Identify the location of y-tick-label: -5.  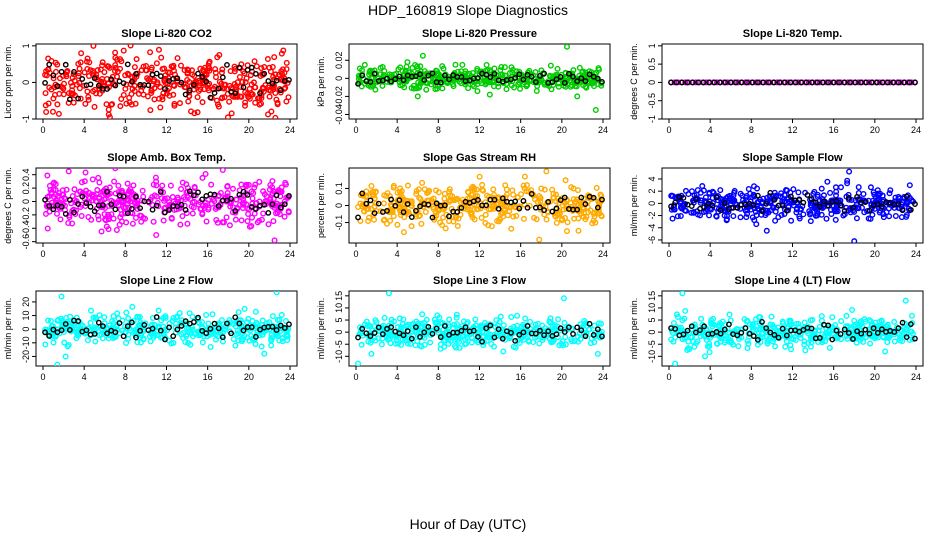
(652, 344).